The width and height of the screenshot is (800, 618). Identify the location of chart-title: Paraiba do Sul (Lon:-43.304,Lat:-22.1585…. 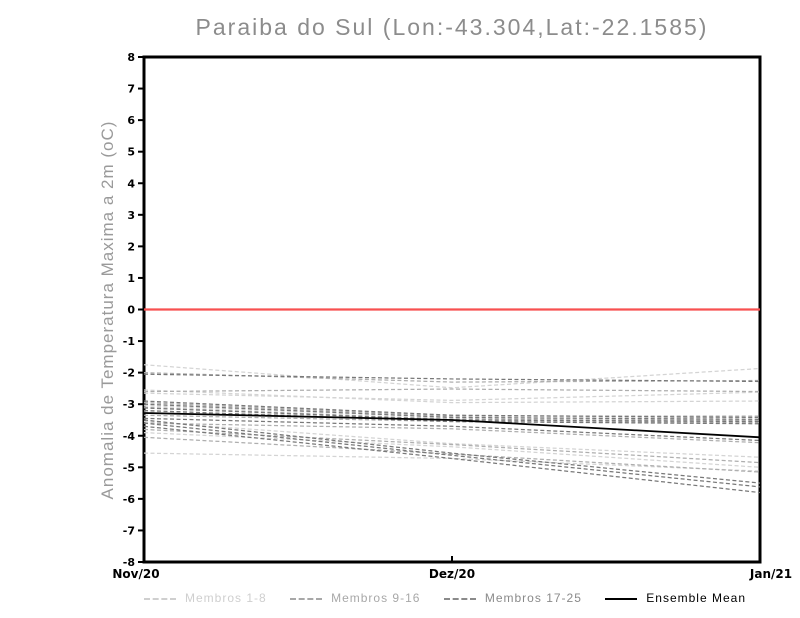
(452, 27).